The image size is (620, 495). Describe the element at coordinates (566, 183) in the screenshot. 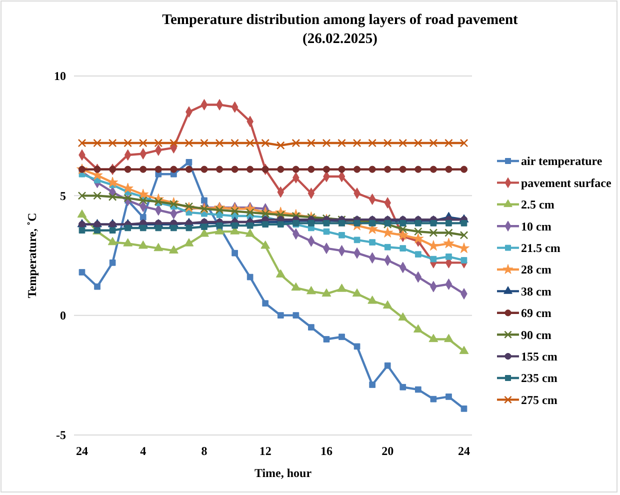

I see `legend-label: pavement surface` at that location.